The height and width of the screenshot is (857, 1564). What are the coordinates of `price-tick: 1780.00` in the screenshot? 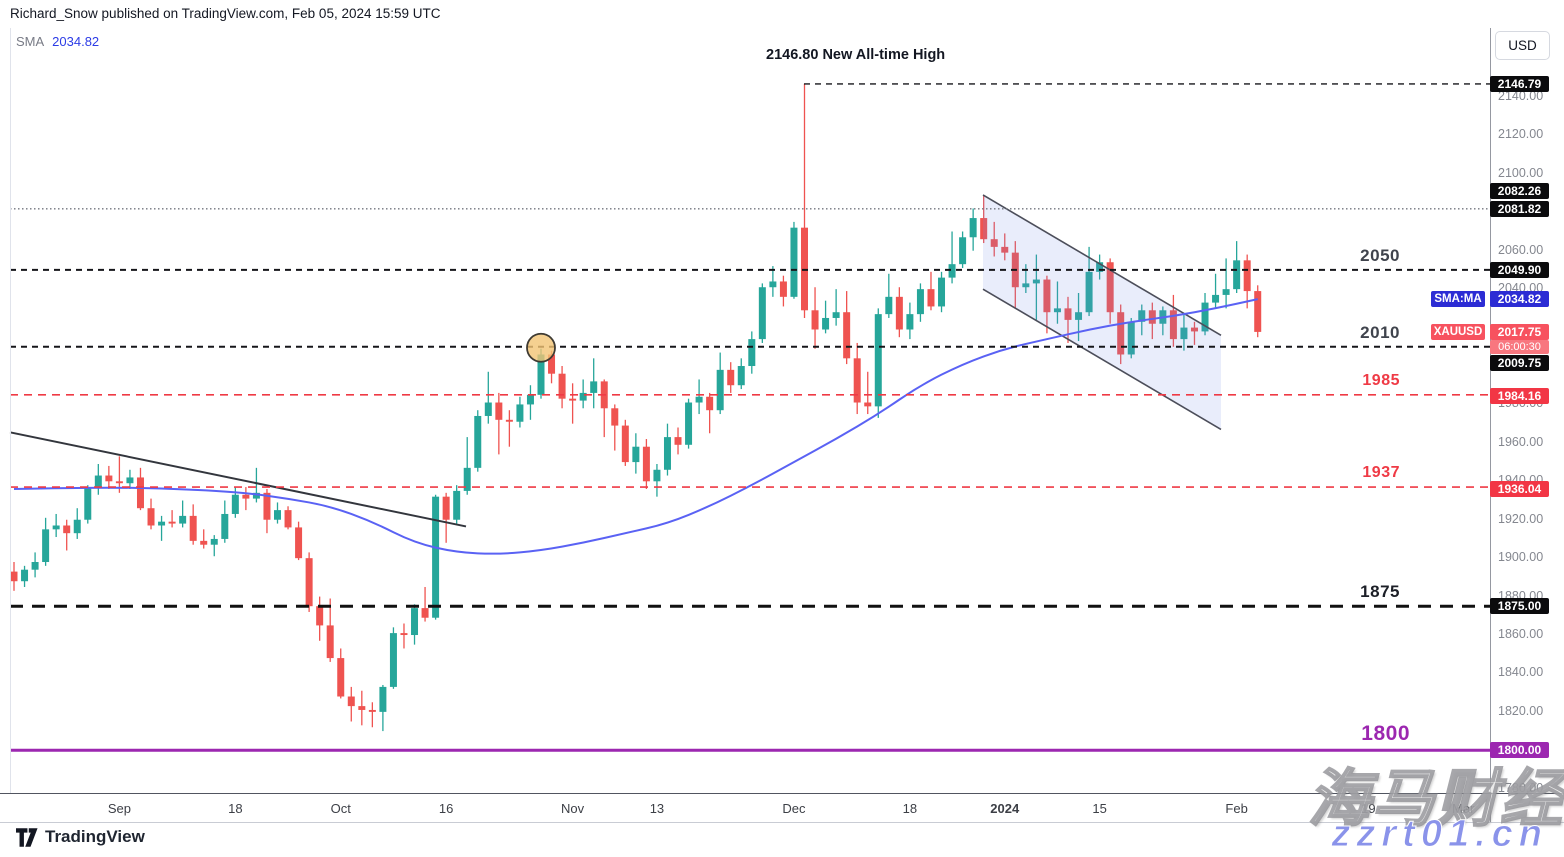 It's located at (1521, 787).